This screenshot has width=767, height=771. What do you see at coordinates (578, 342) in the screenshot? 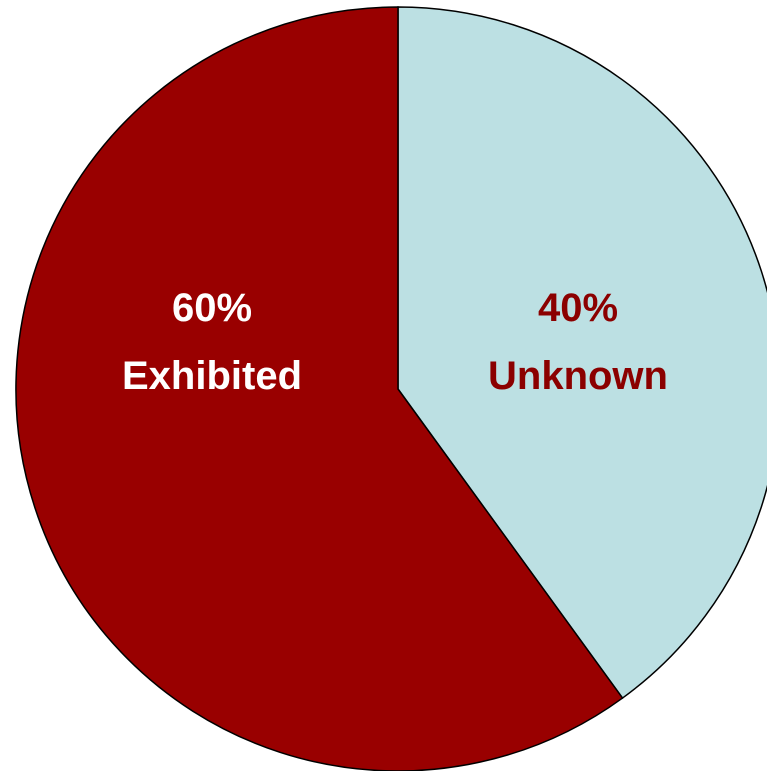
I see `pie-label-unknown: 40% Unknown` at bounding box center [578, 342].